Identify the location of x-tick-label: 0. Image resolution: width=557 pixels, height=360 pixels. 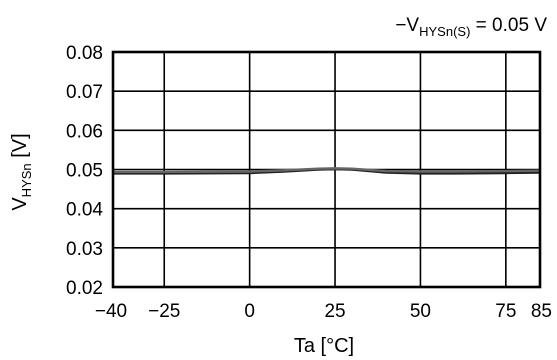
(249, 311).